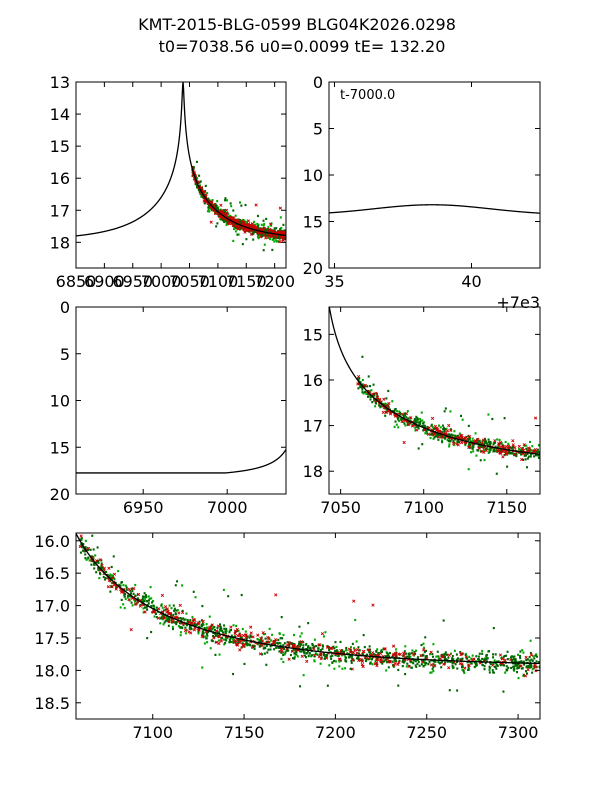 This screenshot has width=600, height=800. I want to click on y-tick-label: 17, so click(313, 426).